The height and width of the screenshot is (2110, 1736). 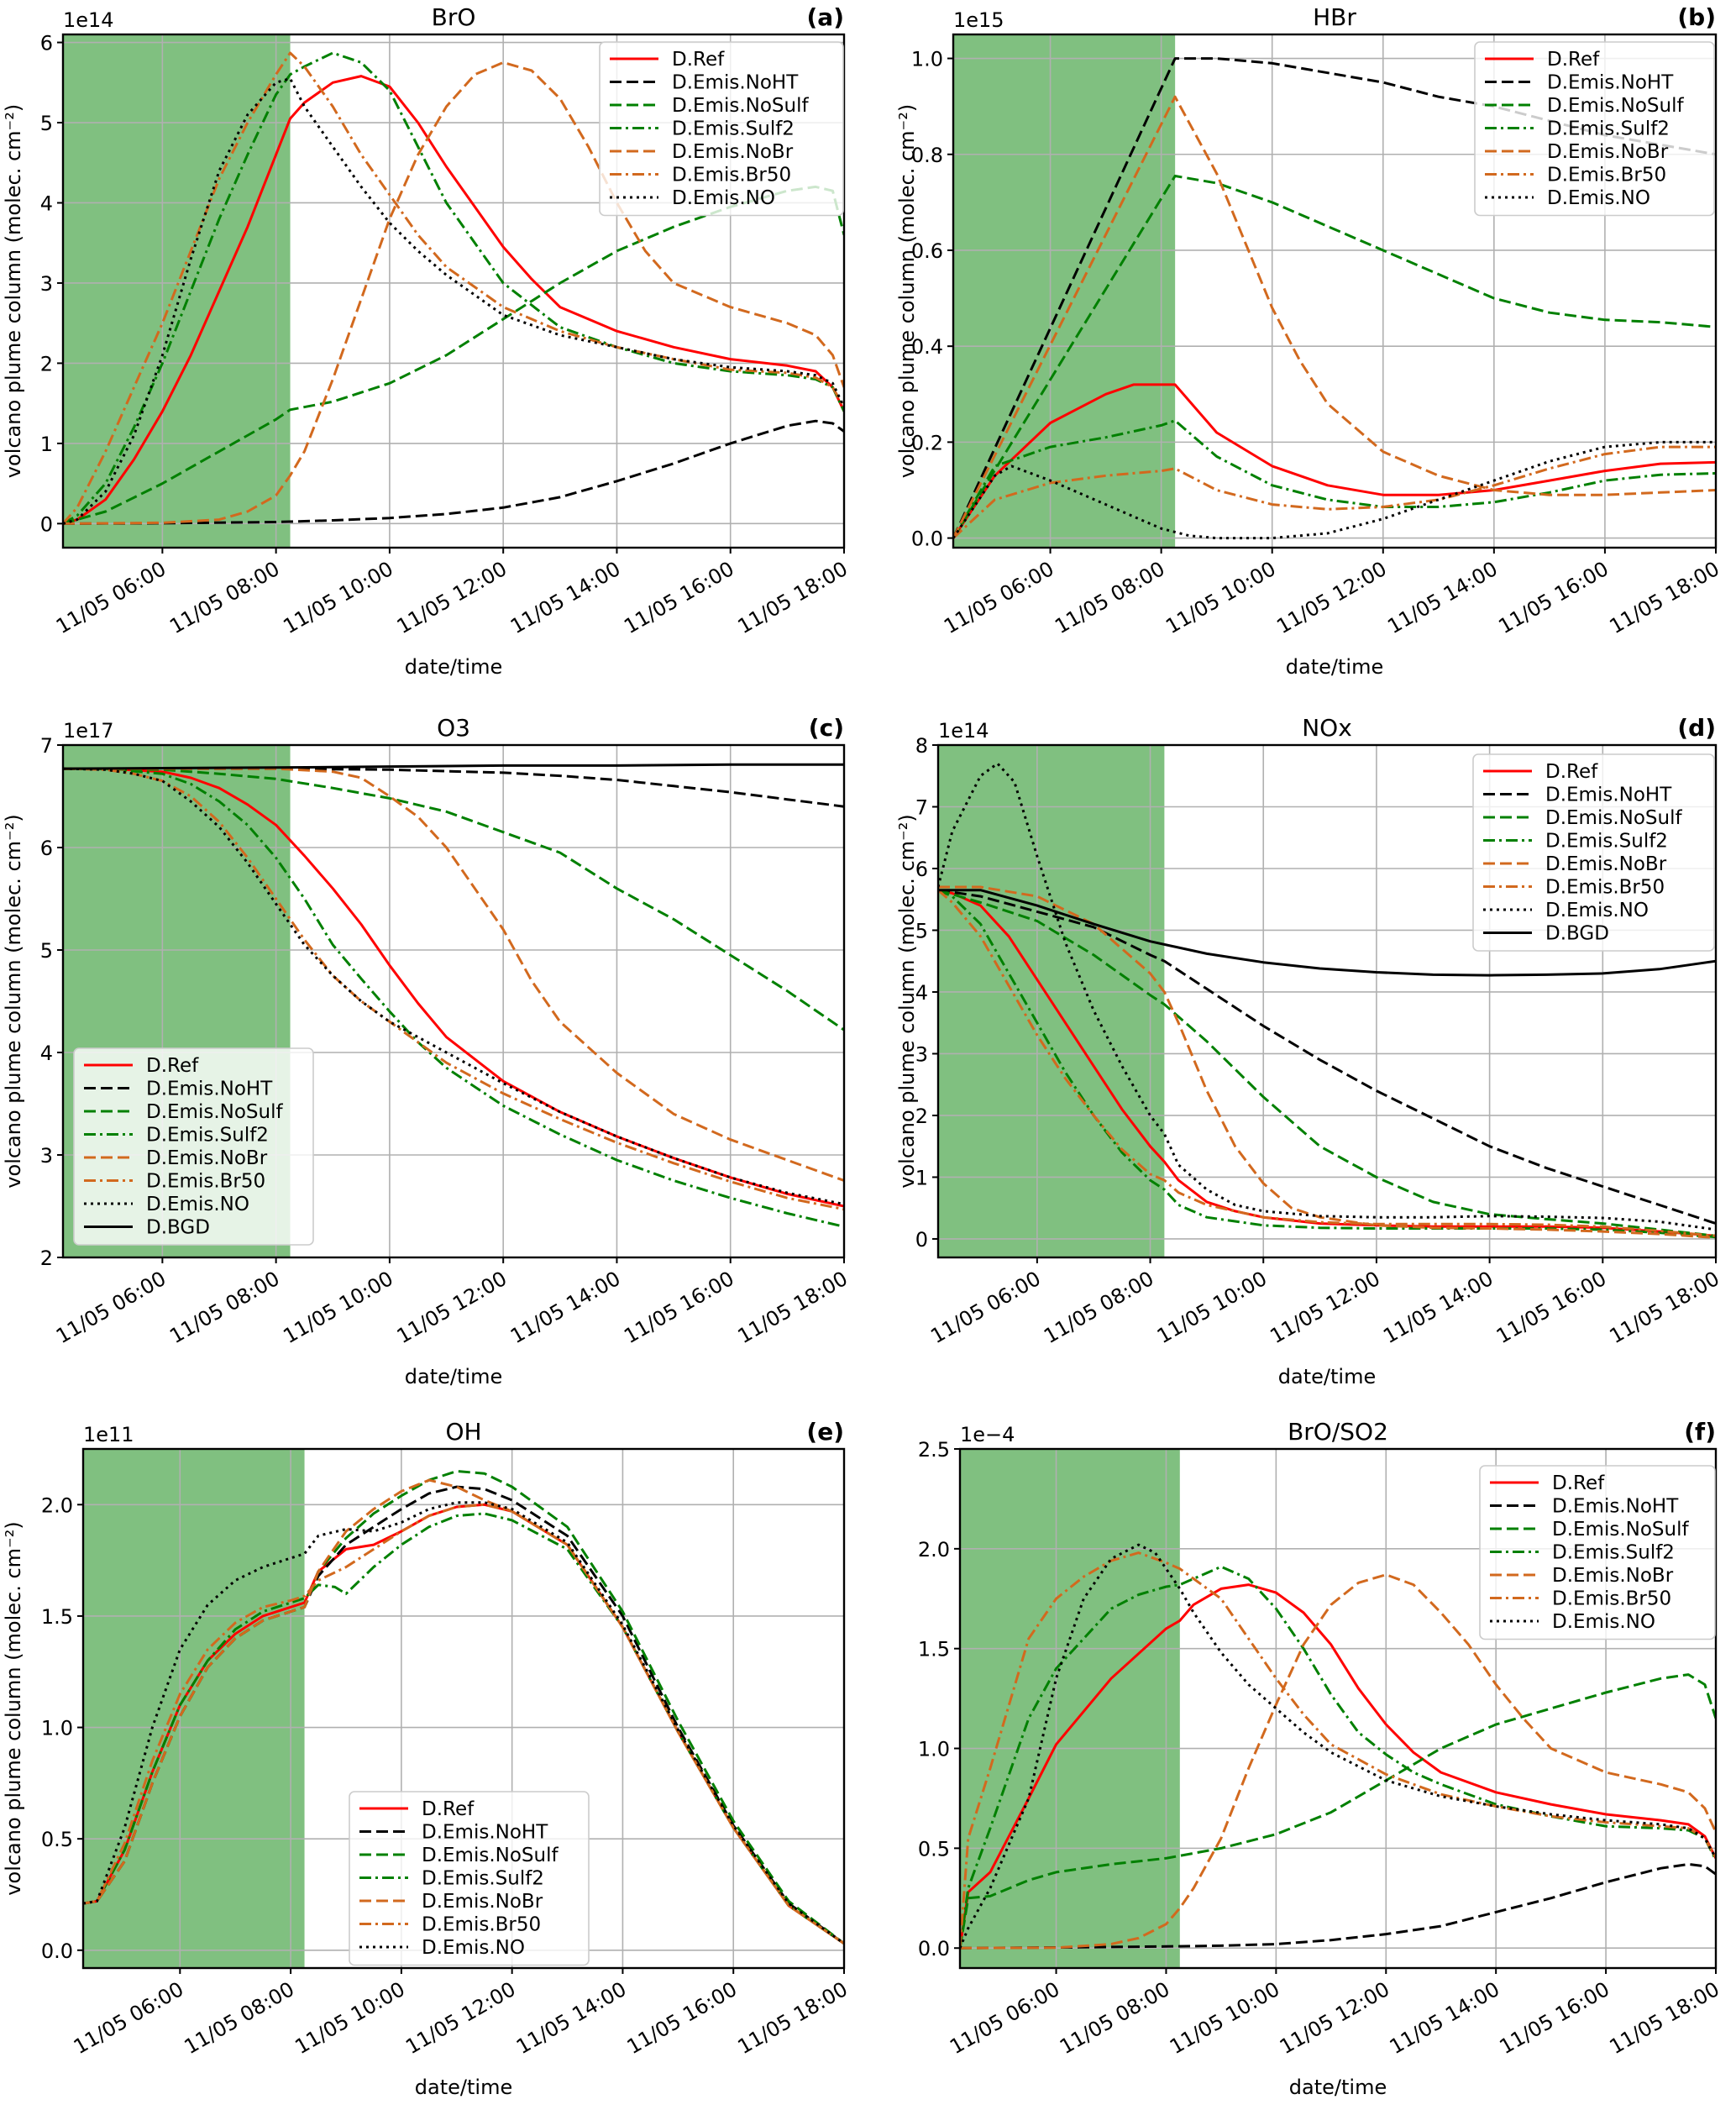 What do you see at coordinates (453, 728) in the screenshot?
I see `panel-title: O3` at bounding box center [453, 728].